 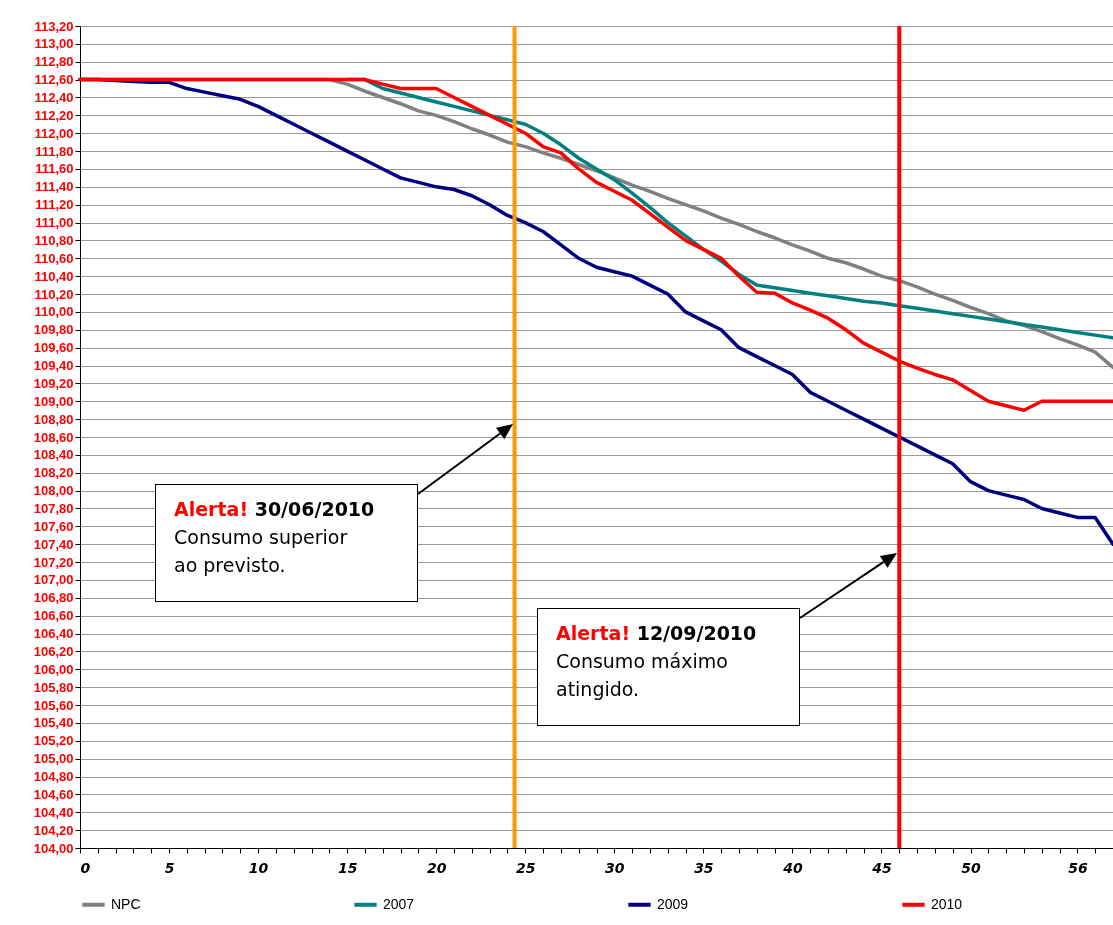 What do you see at coordinates (54, 62) in the screenshot?
I see `y-tick-label: 112,80` at bounding box center [54, 62].